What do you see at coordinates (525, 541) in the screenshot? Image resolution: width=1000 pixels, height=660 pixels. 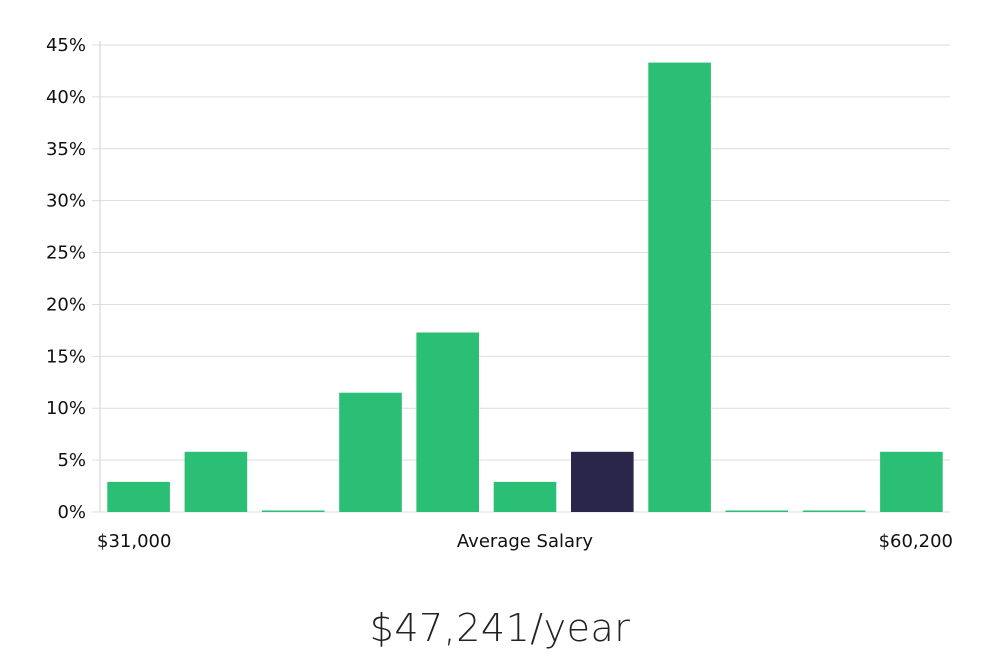 I see `x-axis-title: Average Salary` at bounding box center [525, 541].